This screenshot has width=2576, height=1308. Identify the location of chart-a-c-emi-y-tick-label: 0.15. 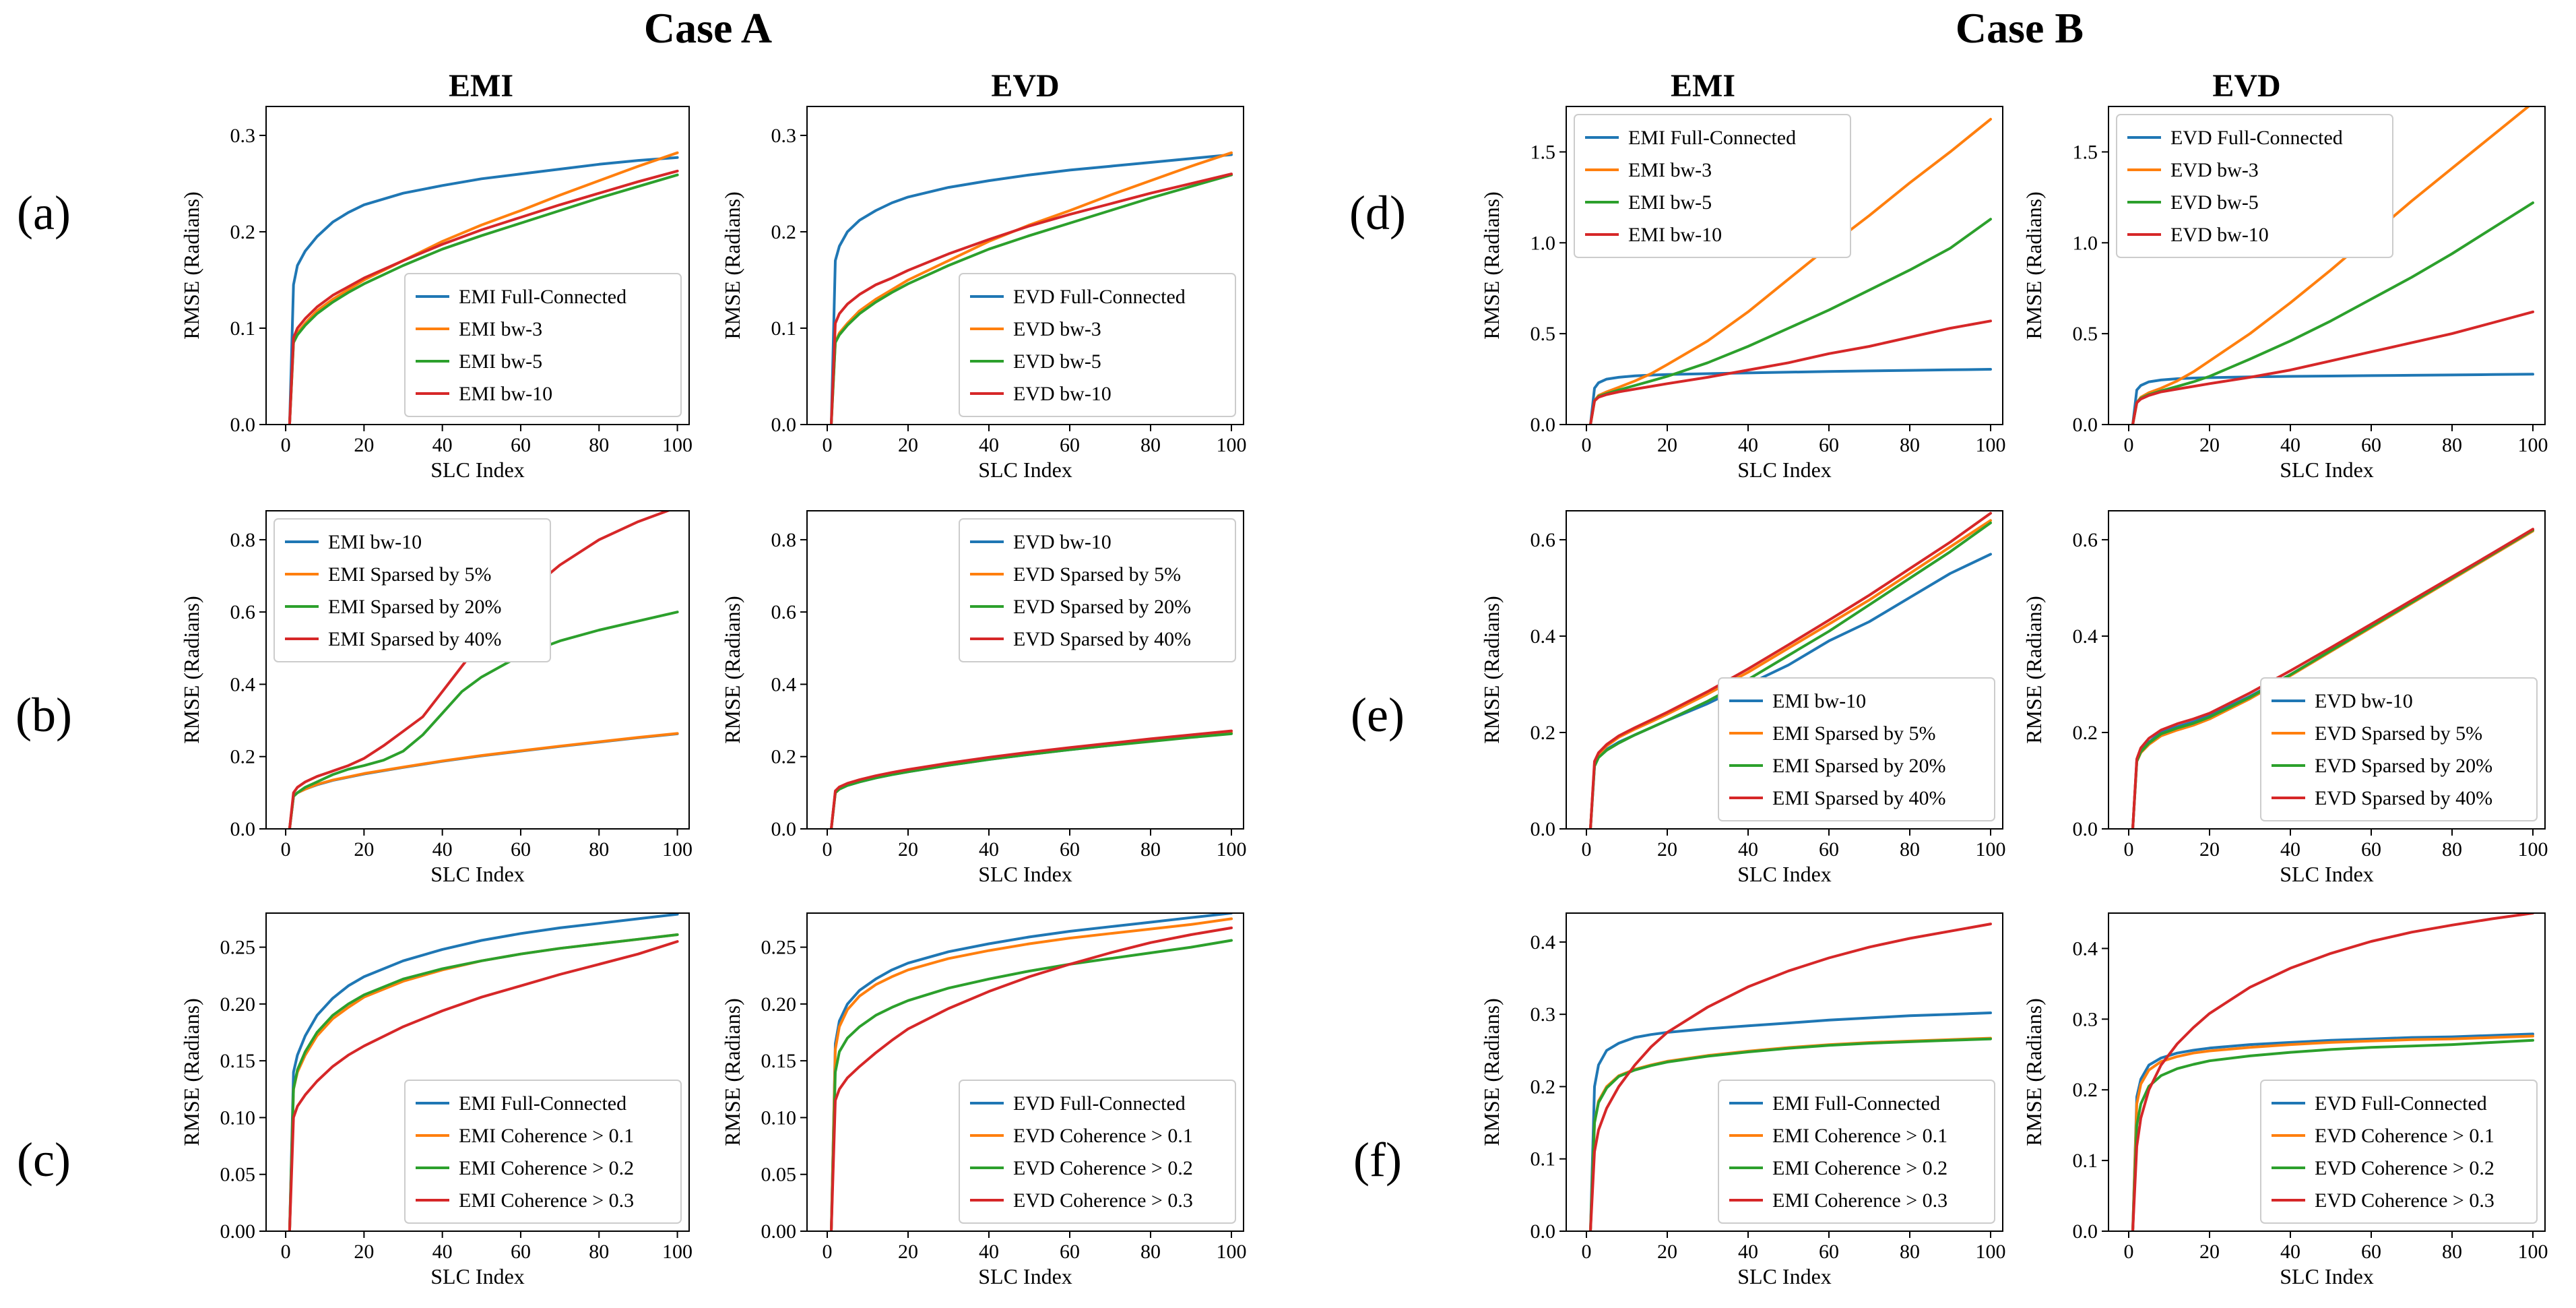
(238, 1061).